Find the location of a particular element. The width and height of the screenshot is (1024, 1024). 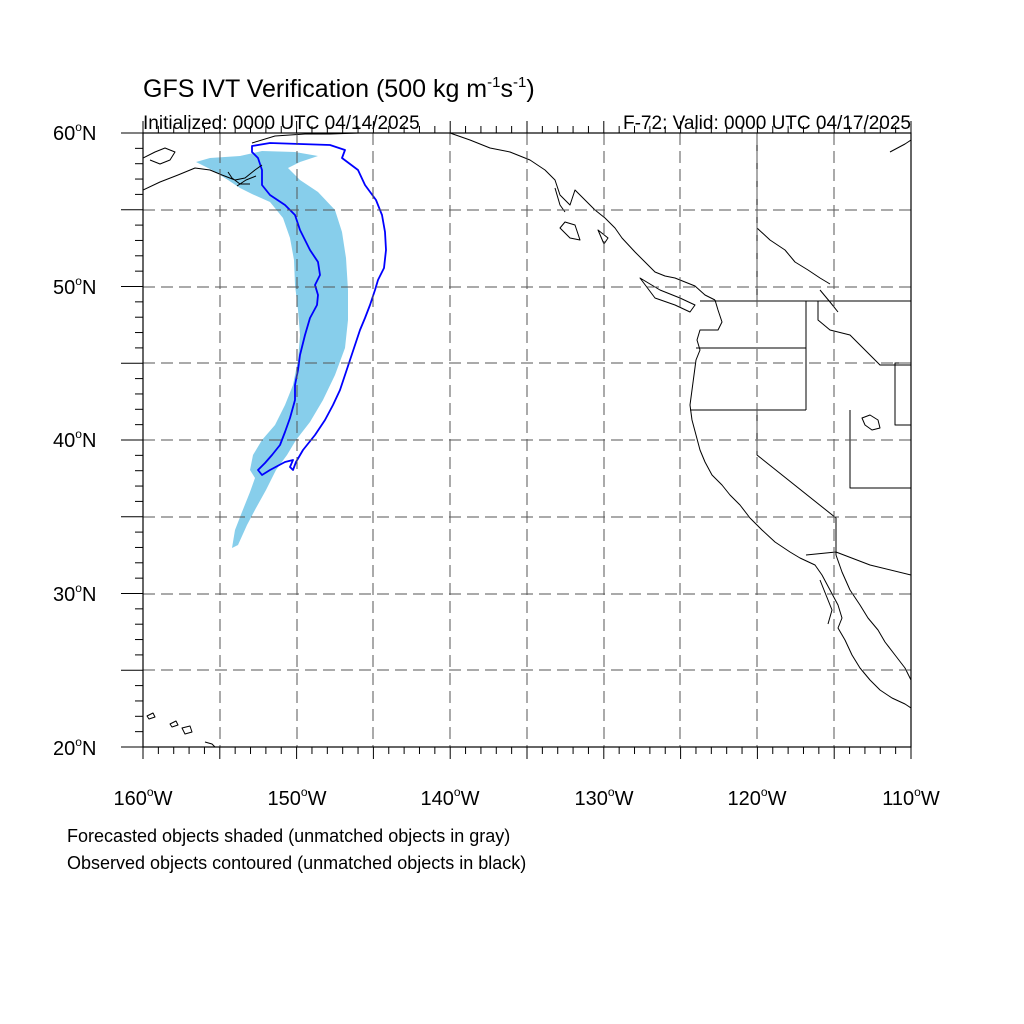

lat-label-50: 50oN is located at coordinates (74, 286).